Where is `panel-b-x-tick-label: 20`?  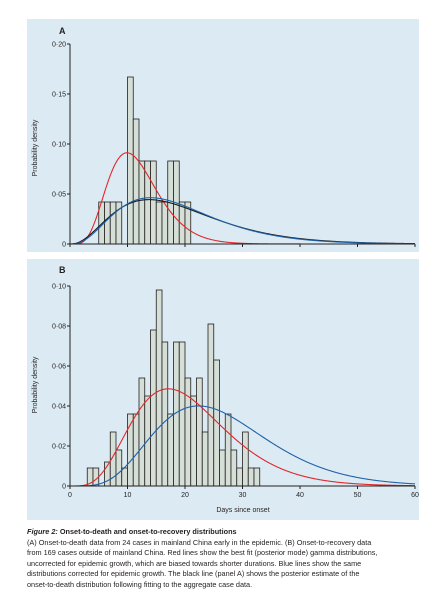
panel-b-x-tick-label: 20 is located at coordinates (185, 495).